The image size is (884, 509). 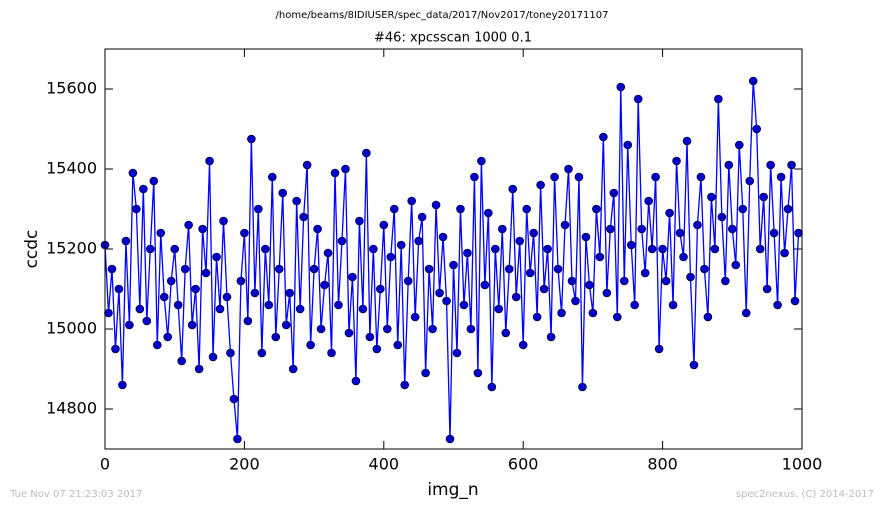 What do you see at coordinates (71, 328) in the screenshot?
I see `y-tick-label: 15000` at bounding box center [71, 328].